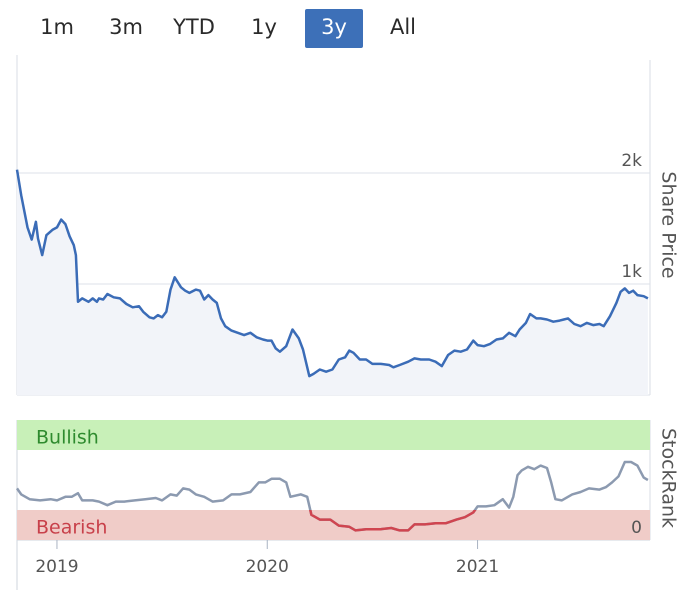  I want to click on button-label: All, so click(403, 27).